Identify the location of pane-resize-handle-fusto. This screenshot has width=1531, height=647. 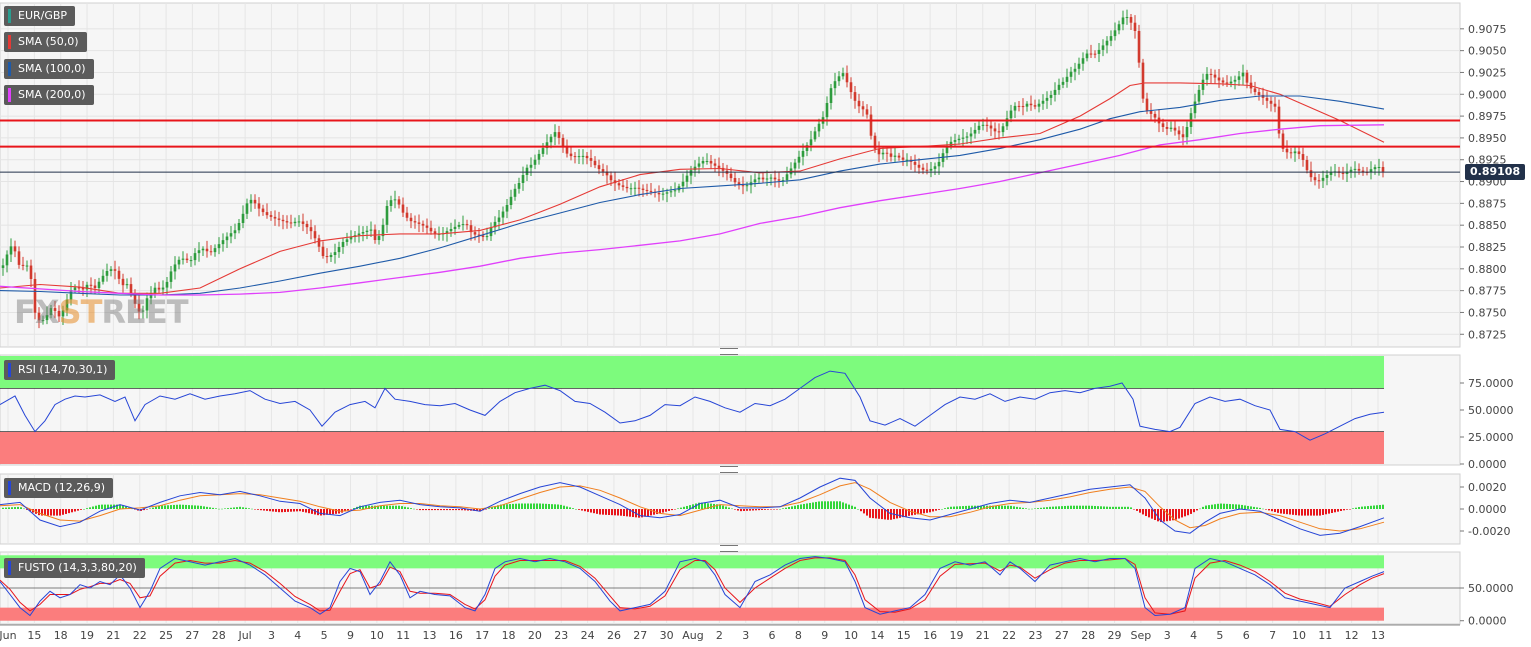
(729, 548).